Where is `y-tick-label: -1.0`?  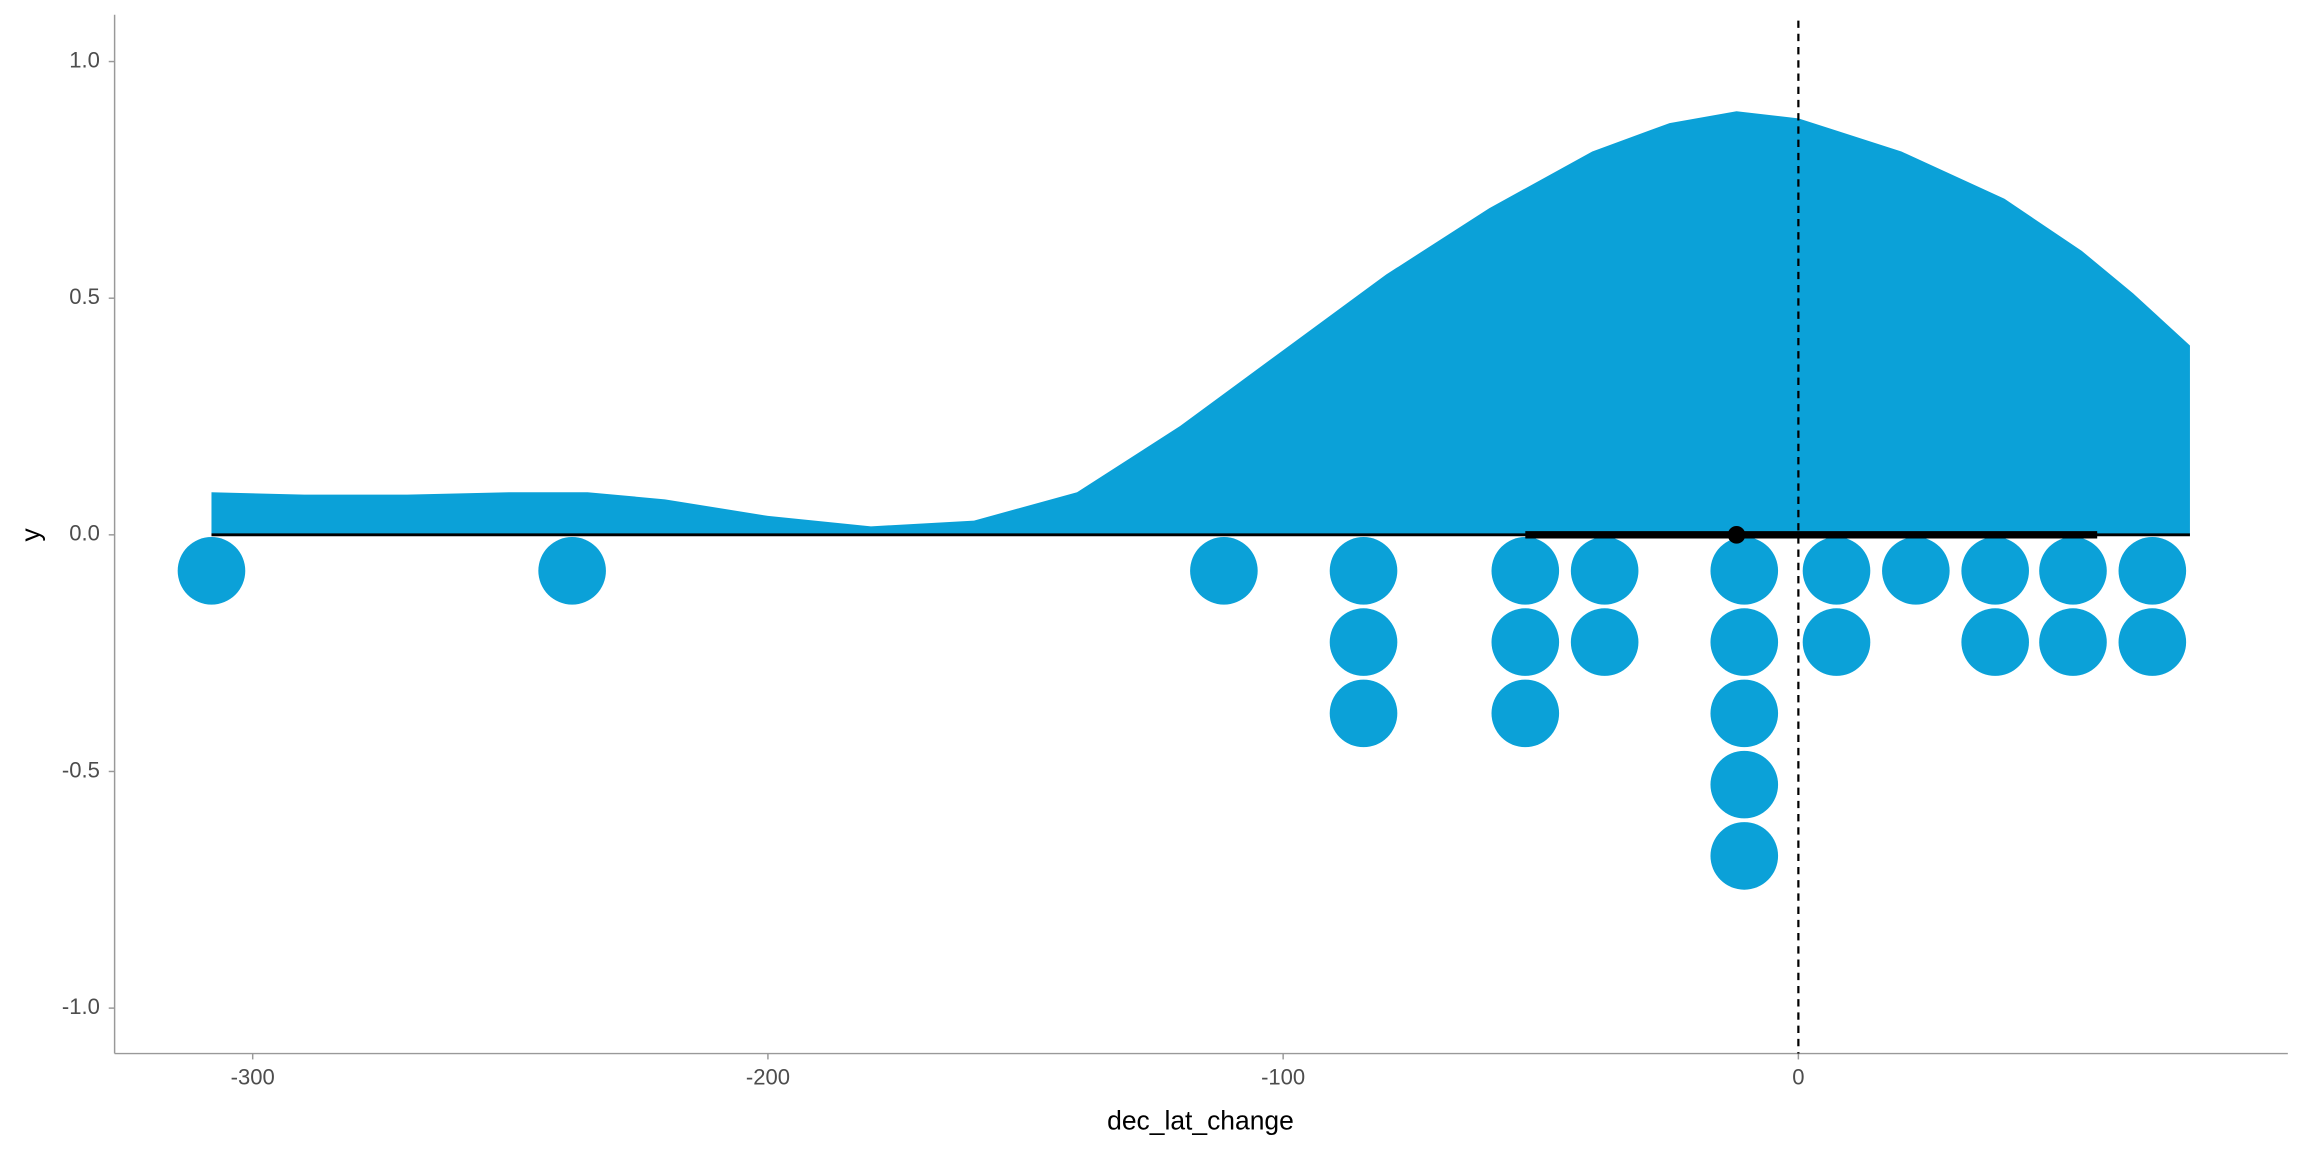
y-tick-label: -1.0 is located at coordinates (81, 1006).